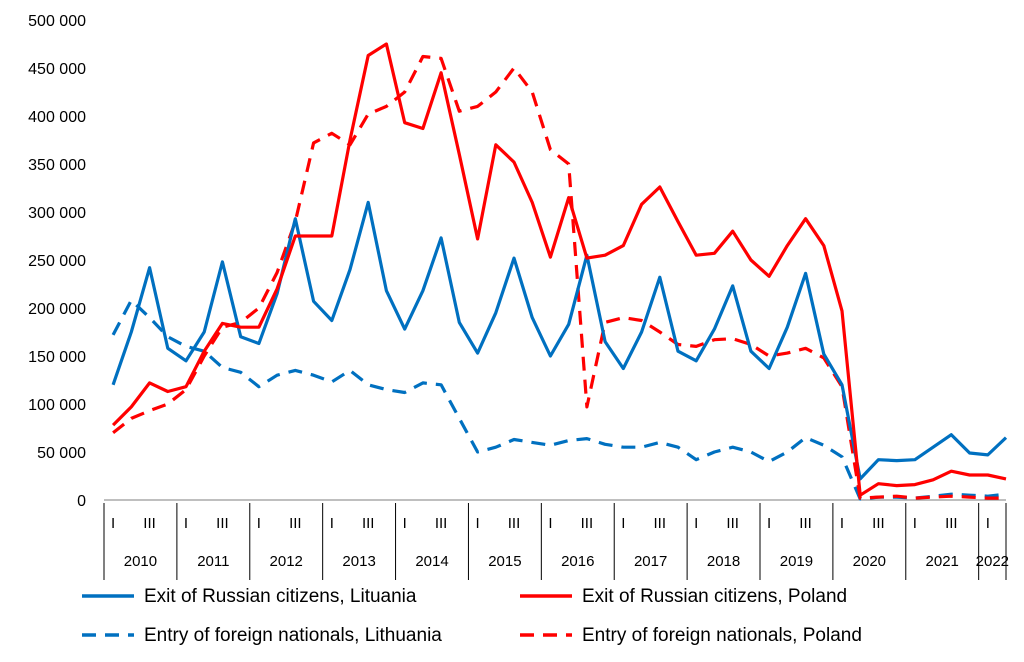  What do you see at coordinates (577, 561) in the screenshot?
I see `x-year-label: 2016` at bounding box center [577, 561].